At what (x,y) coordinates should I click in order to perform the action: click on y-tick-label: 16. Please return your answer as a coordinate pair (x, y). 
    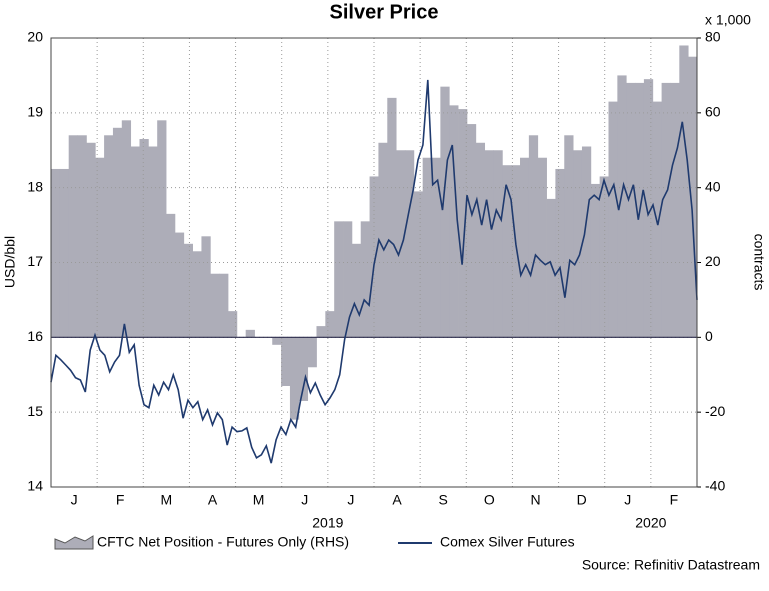
    Looking at the image, I should click on (35, 336).